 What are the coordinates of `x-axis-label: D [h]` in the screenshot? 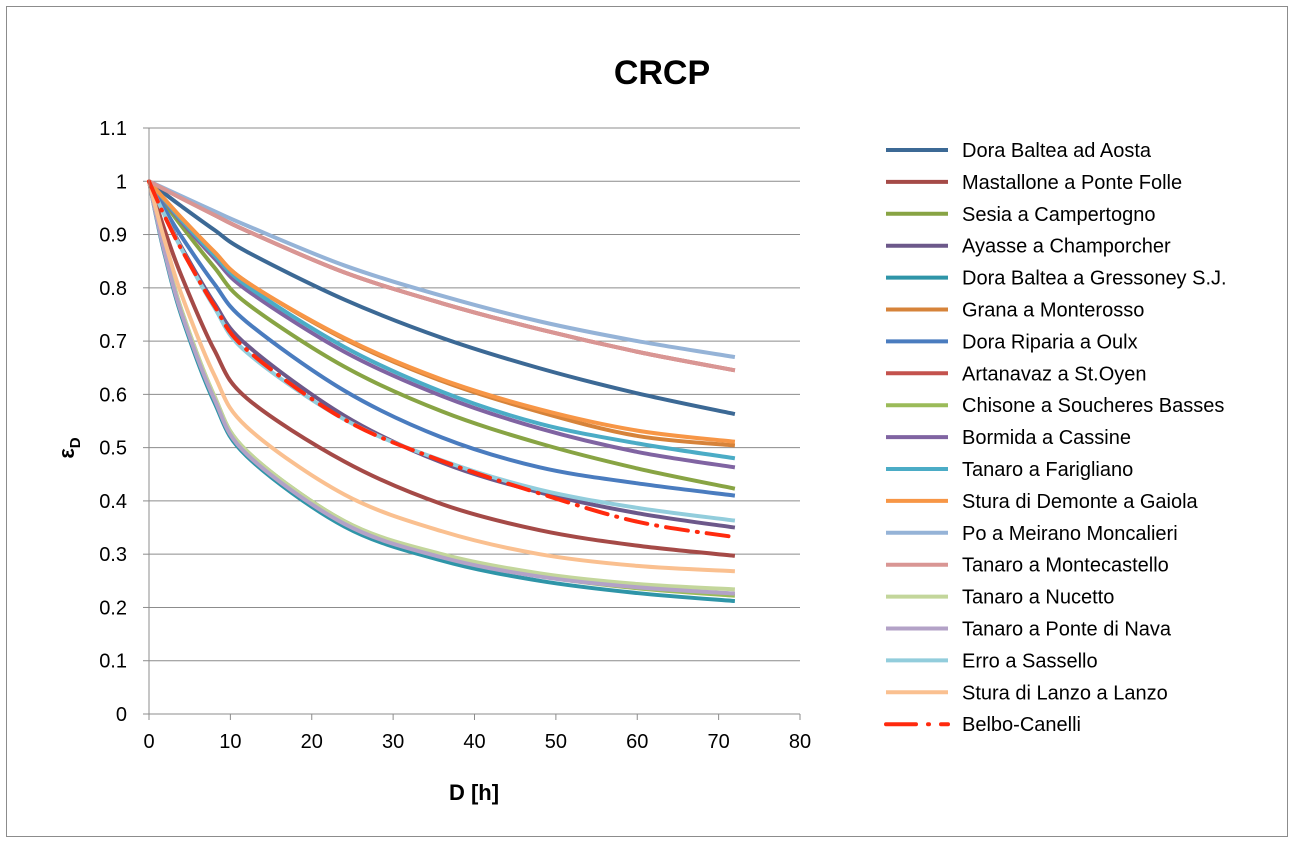 It's located at (474, 792).